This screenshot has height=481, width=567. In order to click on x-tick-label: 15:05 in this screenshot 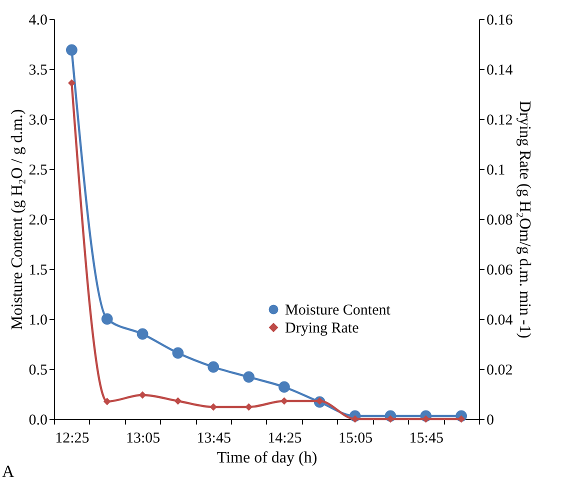, I will do `click(355, 438)`.